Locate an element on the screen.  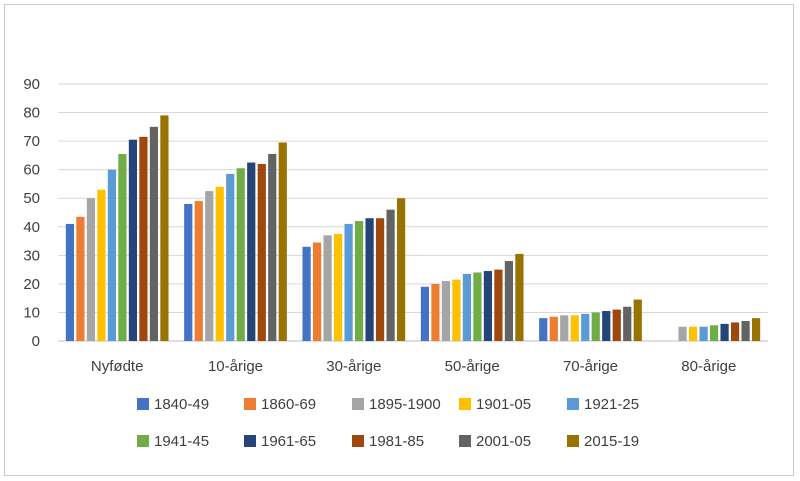
legend-label: 1860-69 is located at coordinates (288, 404).